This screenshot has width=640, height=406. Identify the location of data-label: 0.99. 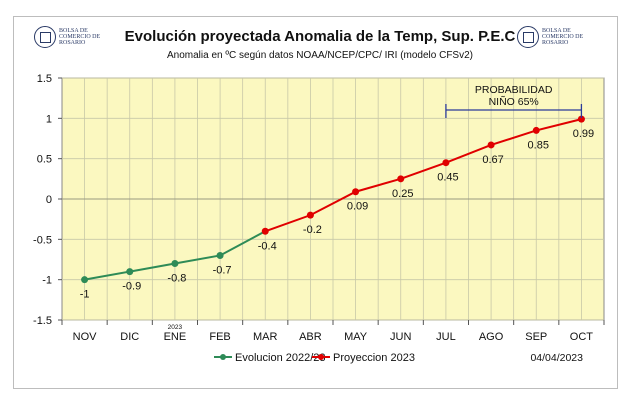
(583, 134).